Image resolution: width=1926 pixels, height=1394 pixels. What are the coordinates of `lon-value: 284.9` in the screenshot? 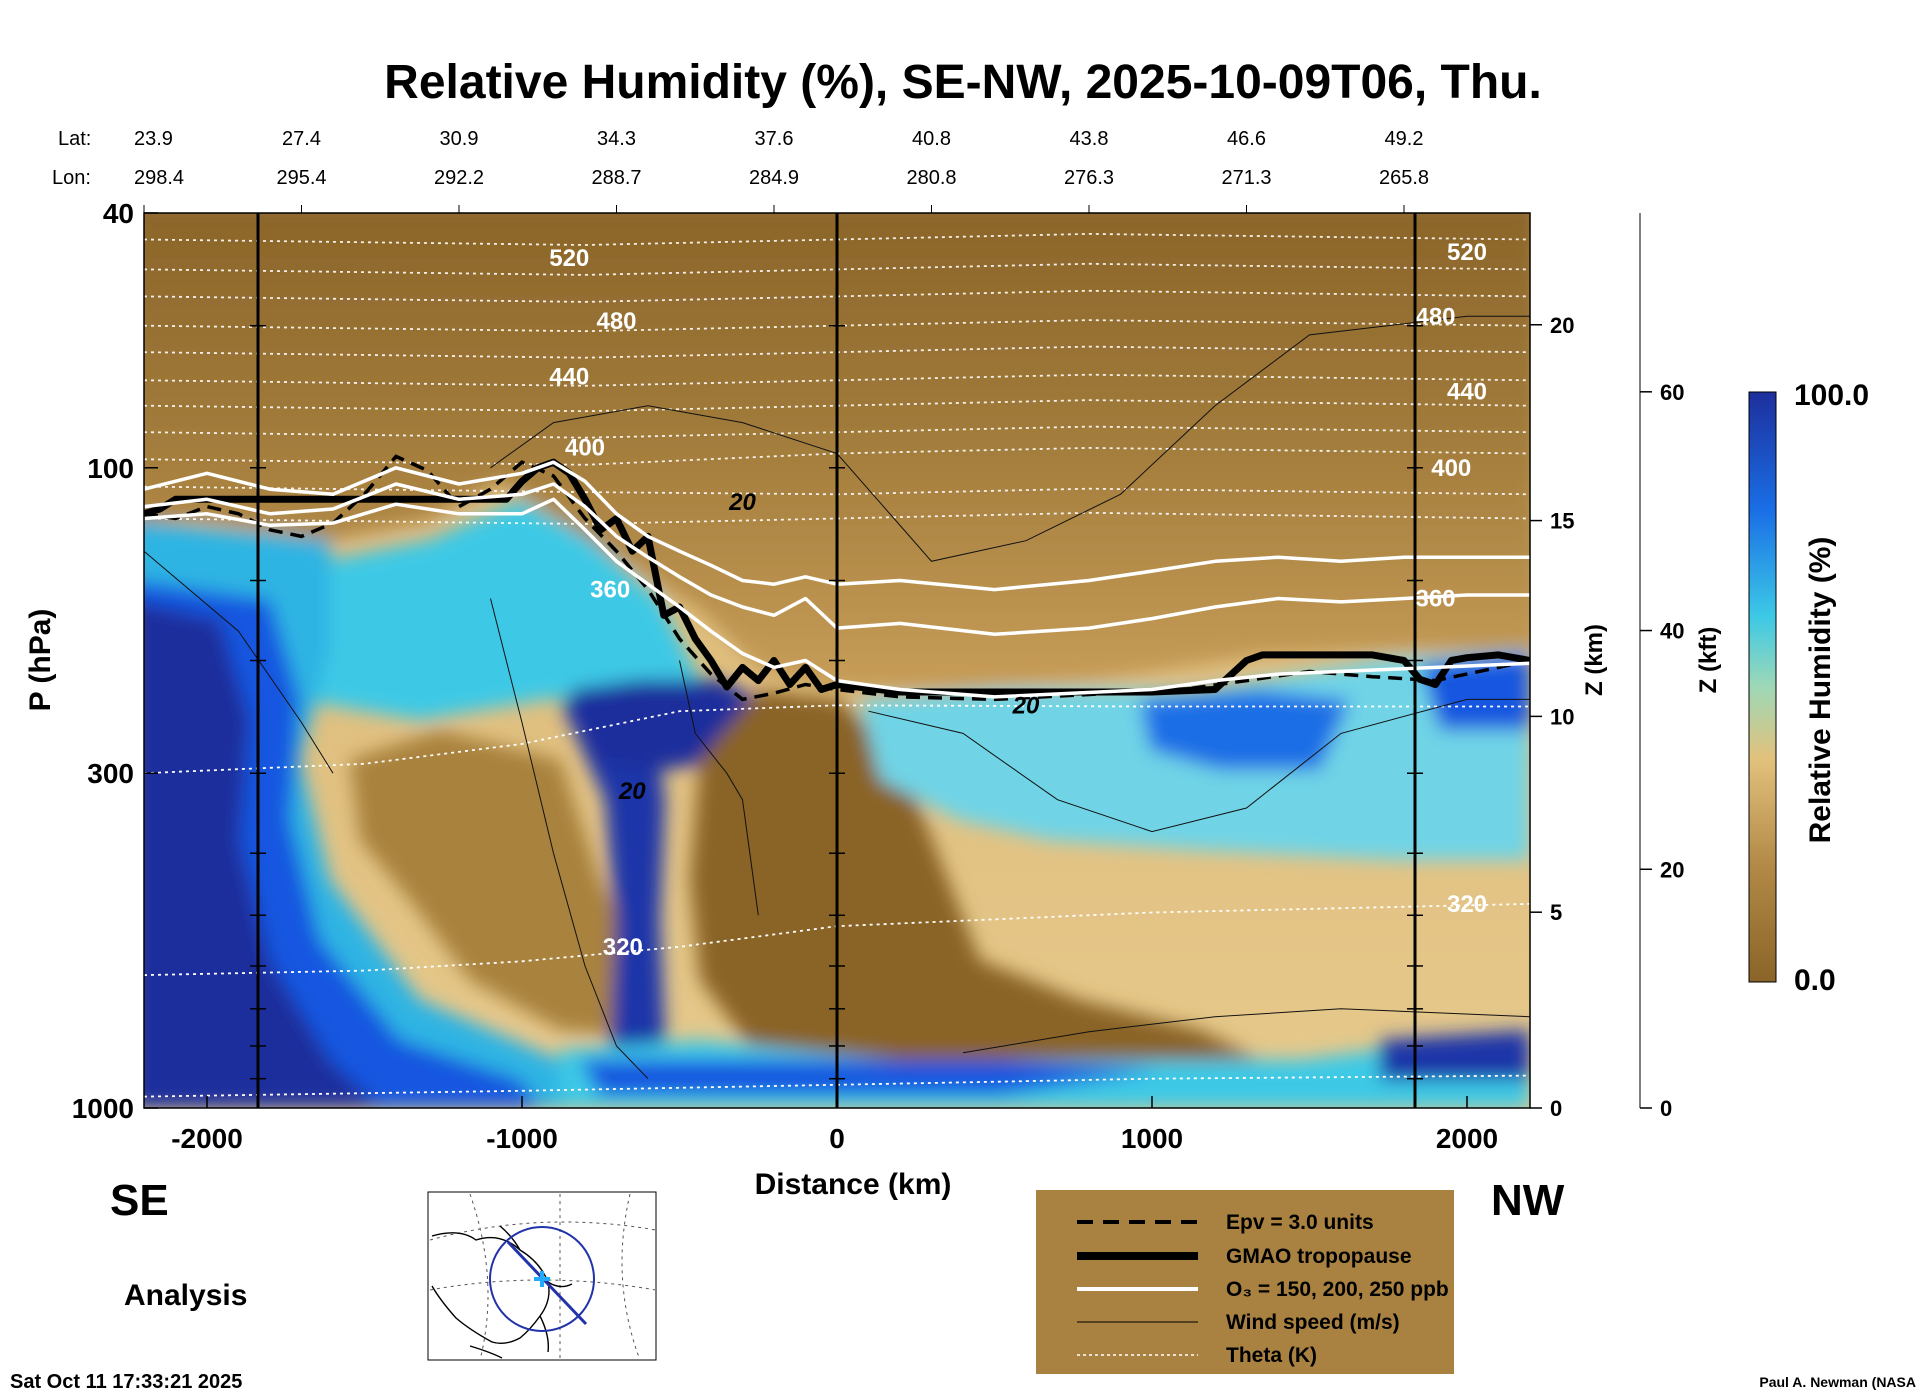 It's located at (774, 178).